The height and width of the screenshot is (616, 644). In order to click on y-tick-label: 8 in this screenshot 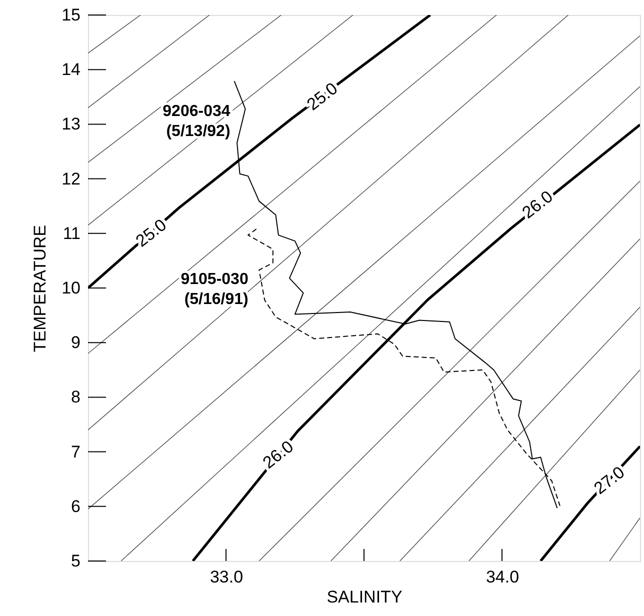, I will do `click(75, 397)`.